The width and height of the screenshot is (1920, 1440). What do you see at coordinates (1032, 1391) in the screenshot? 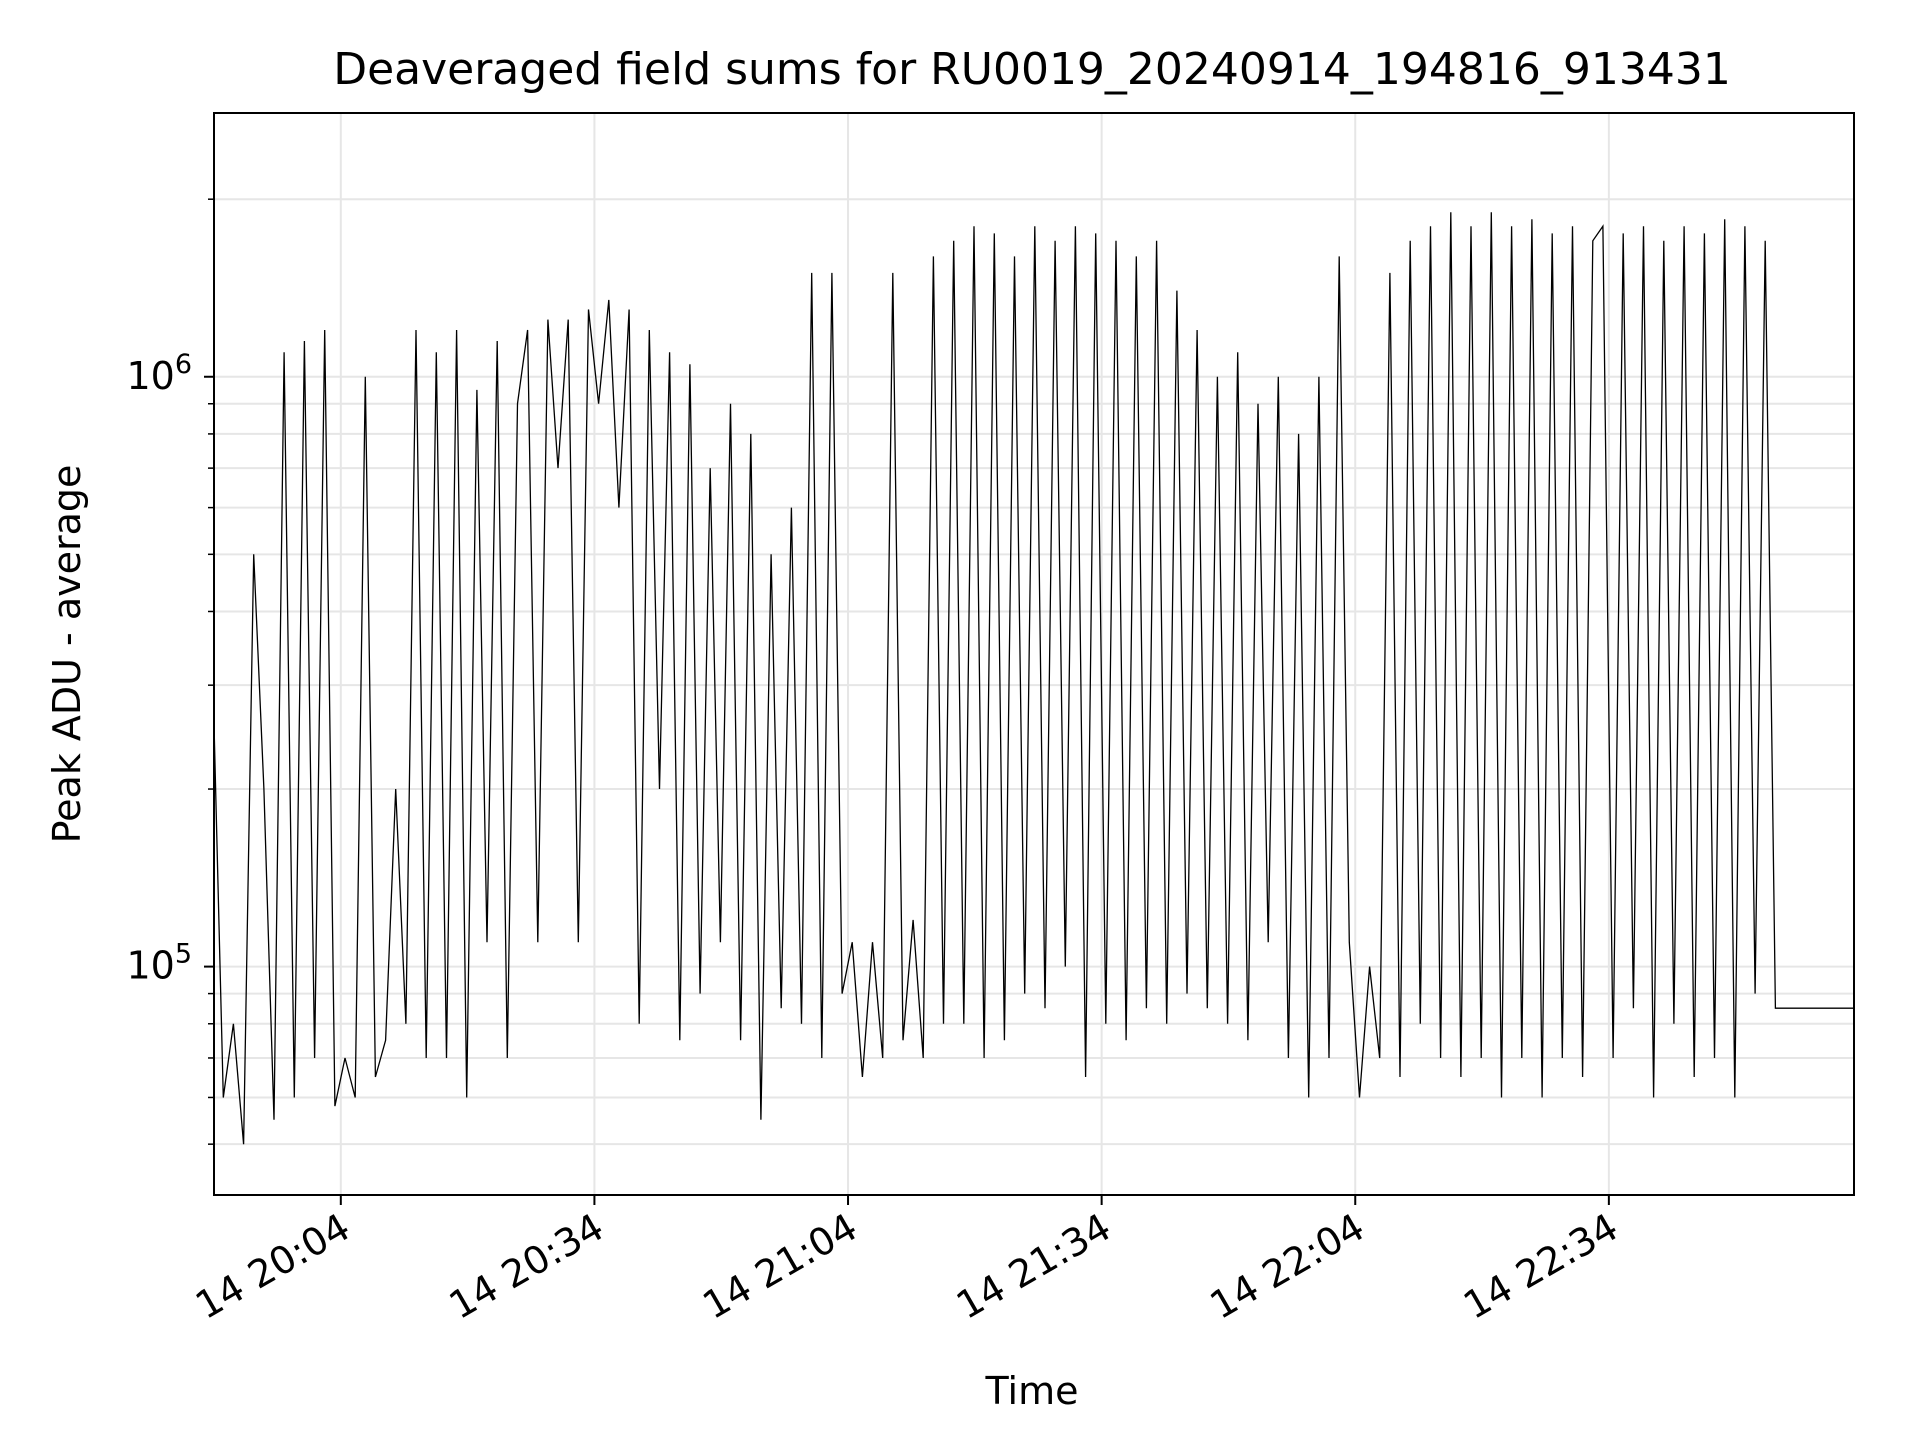
I see `x-axis-label: Time` at bounding box center [1032, 1391].